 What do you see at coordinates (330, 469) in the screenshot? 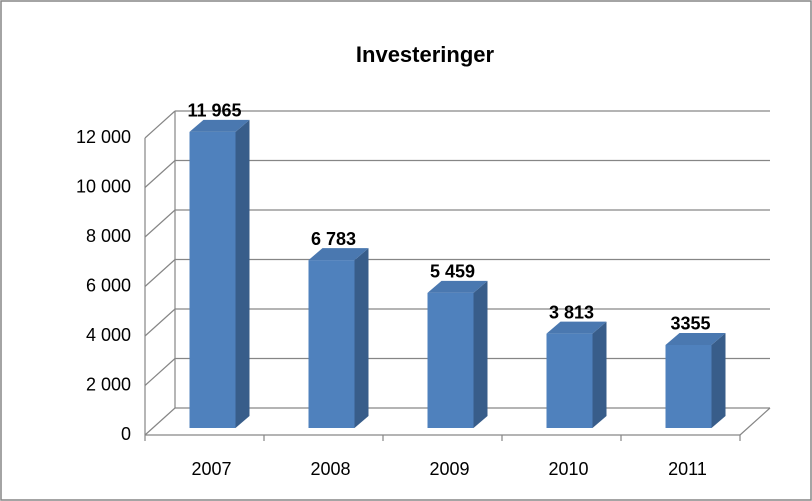
I see `x-tick-label: 2008` at bounding box center [330, 469].